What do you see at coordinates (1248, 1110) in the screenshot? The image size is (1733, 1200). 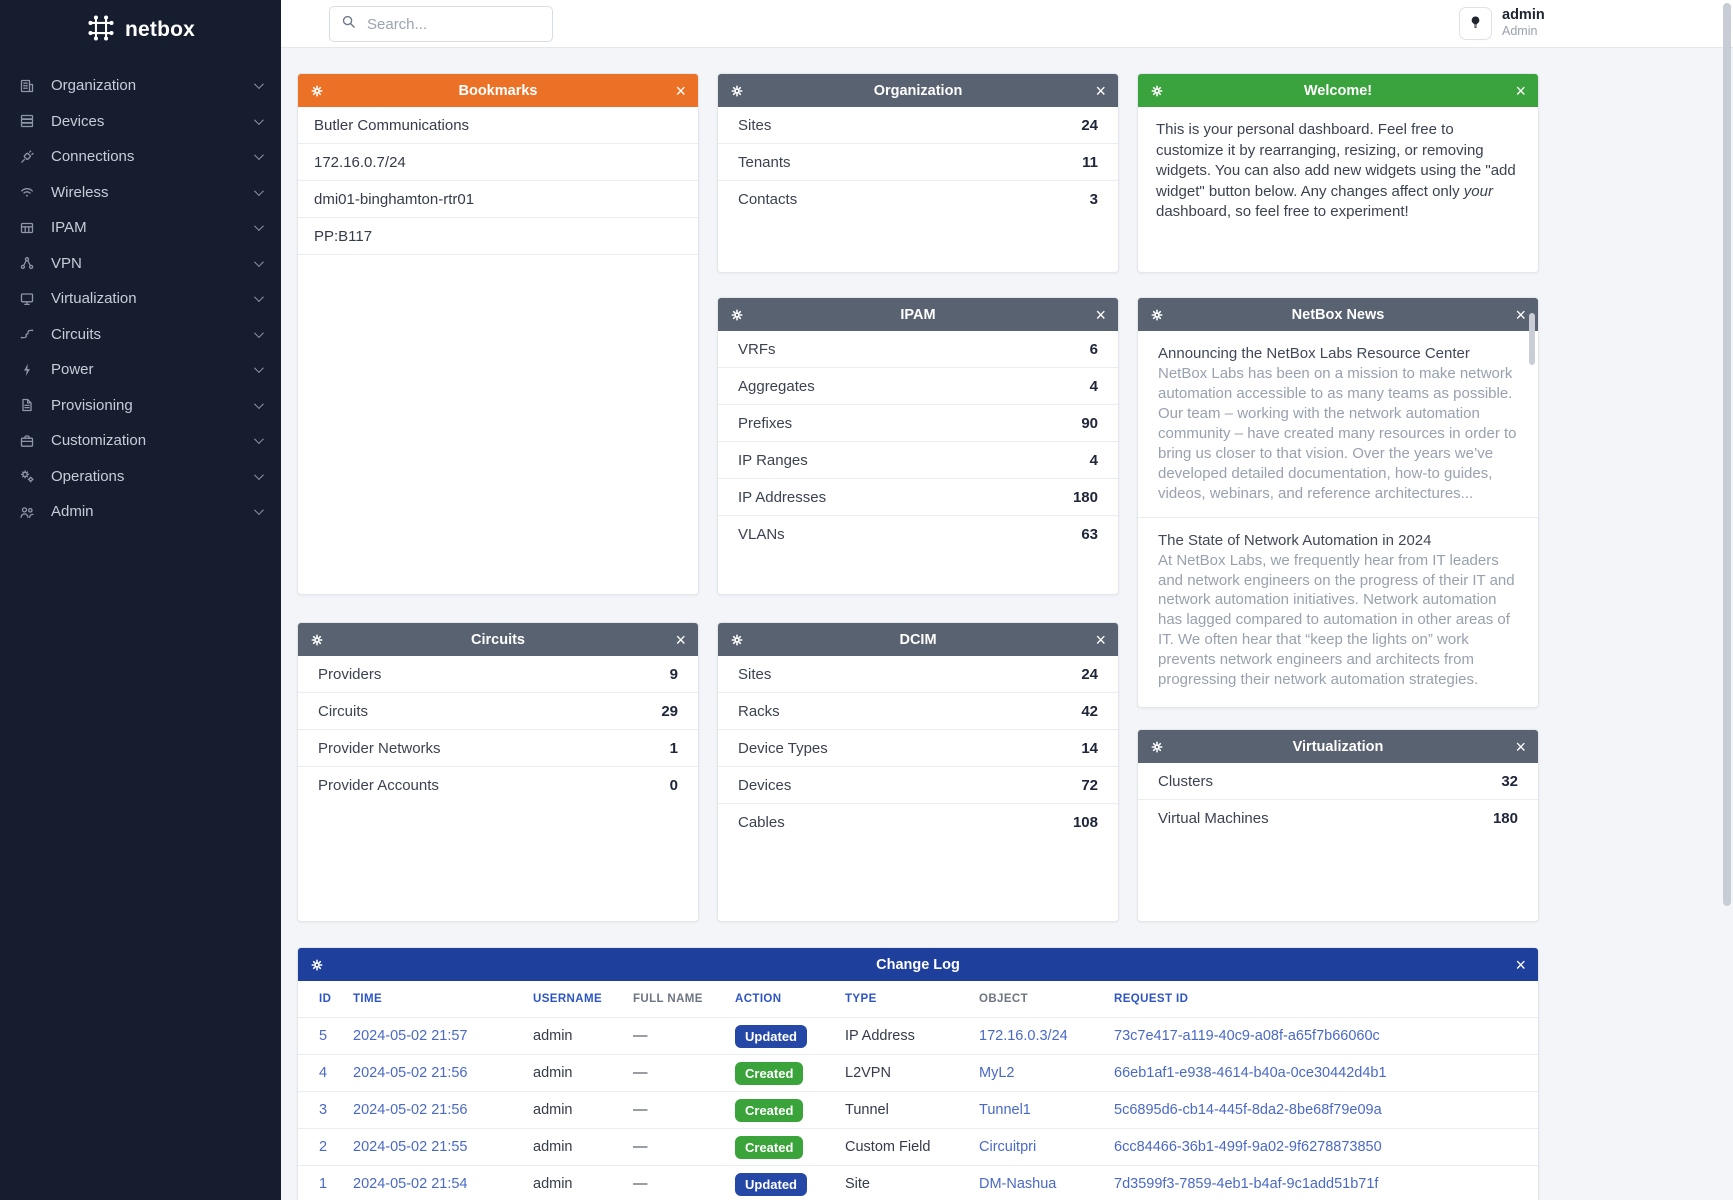 I see `cell-request-id: 5c6895d6-cb14-445f-8da2-8be68f79e09a` at bounding box center [1248, 1110].